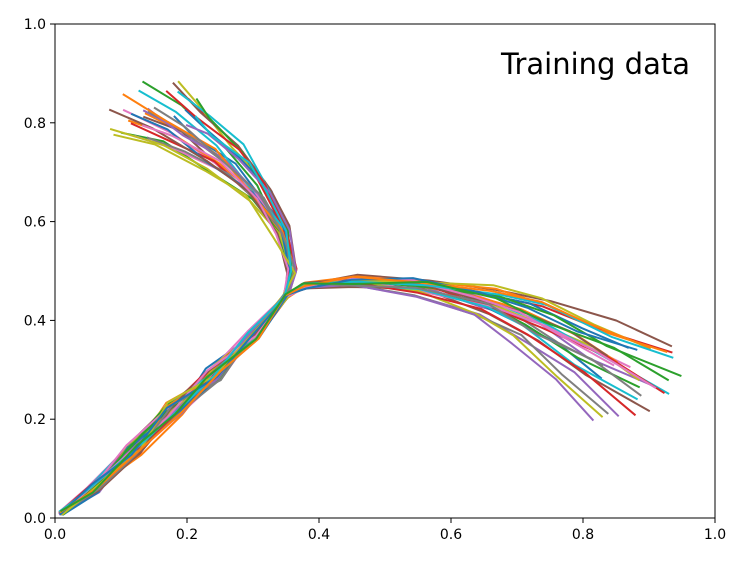 The height and width of the screenshot is (563, 750). I want to click on y-tick-label: 0.2, so click(35, 420).